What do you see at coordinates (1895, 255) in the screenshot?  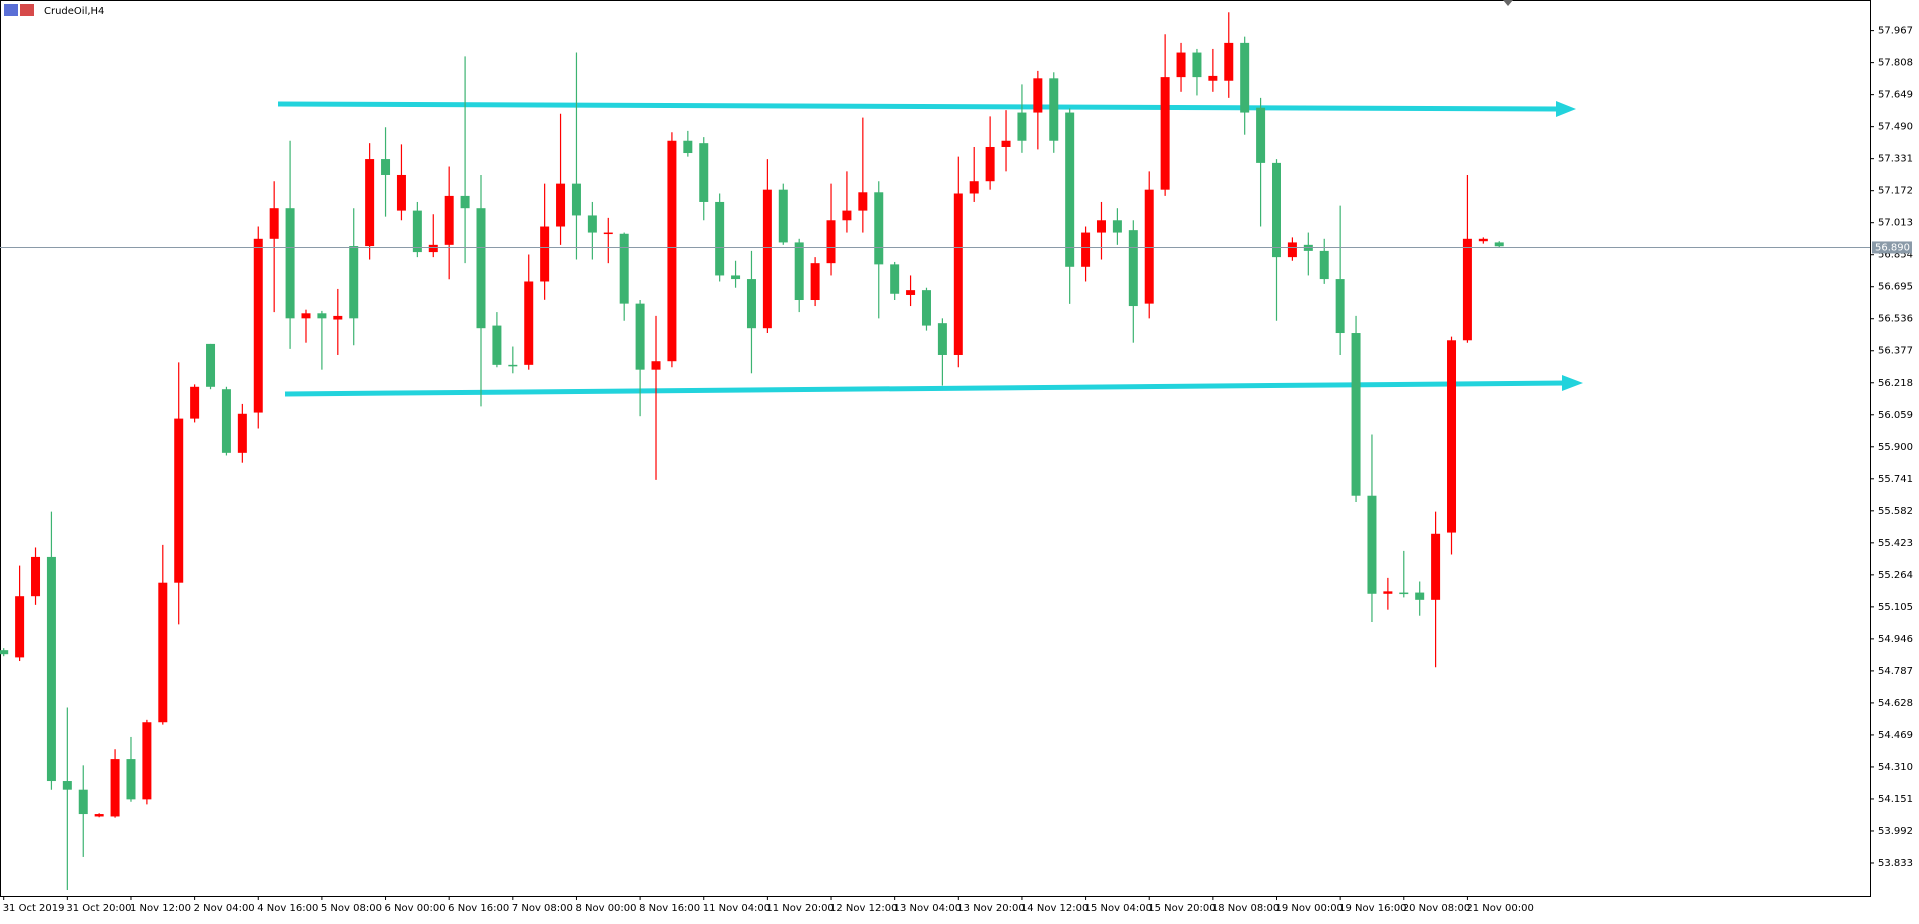 I see `y-tick-label: 56.854` at bounding box center [1895, 255].